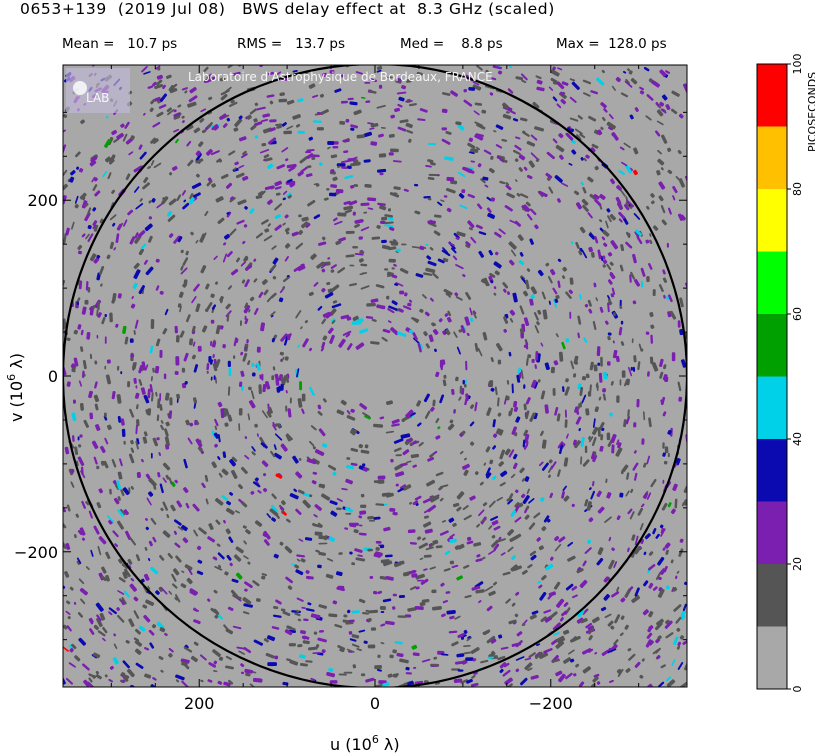 This screenshot has height=756, width=815. I want to click on colorbar-tick-group: 100, so click(797, 64).